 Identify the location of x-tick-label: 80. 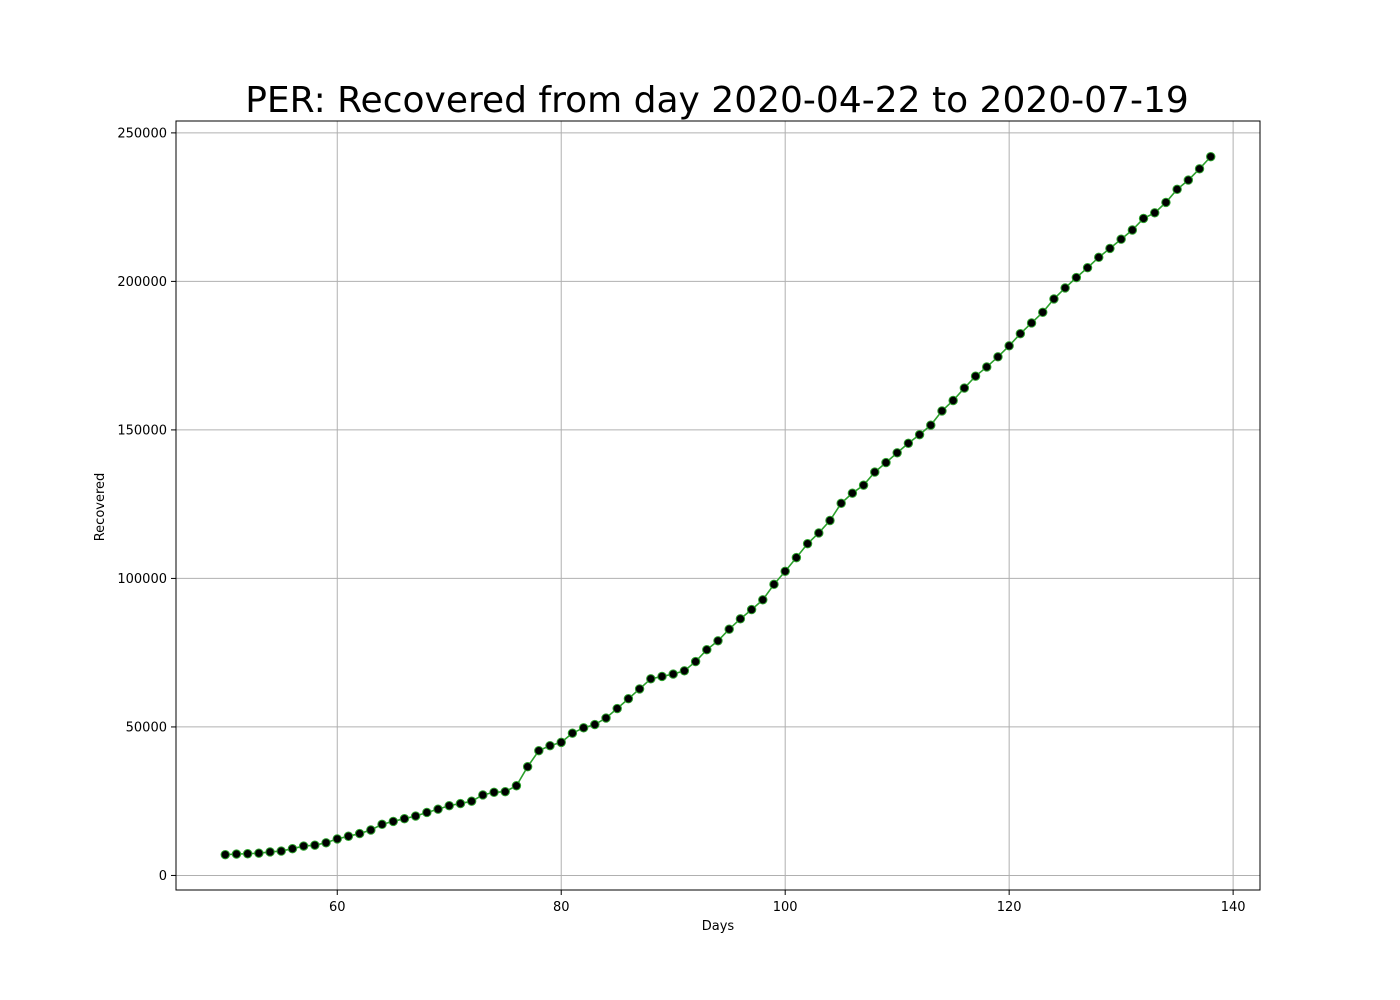
(561, 907).